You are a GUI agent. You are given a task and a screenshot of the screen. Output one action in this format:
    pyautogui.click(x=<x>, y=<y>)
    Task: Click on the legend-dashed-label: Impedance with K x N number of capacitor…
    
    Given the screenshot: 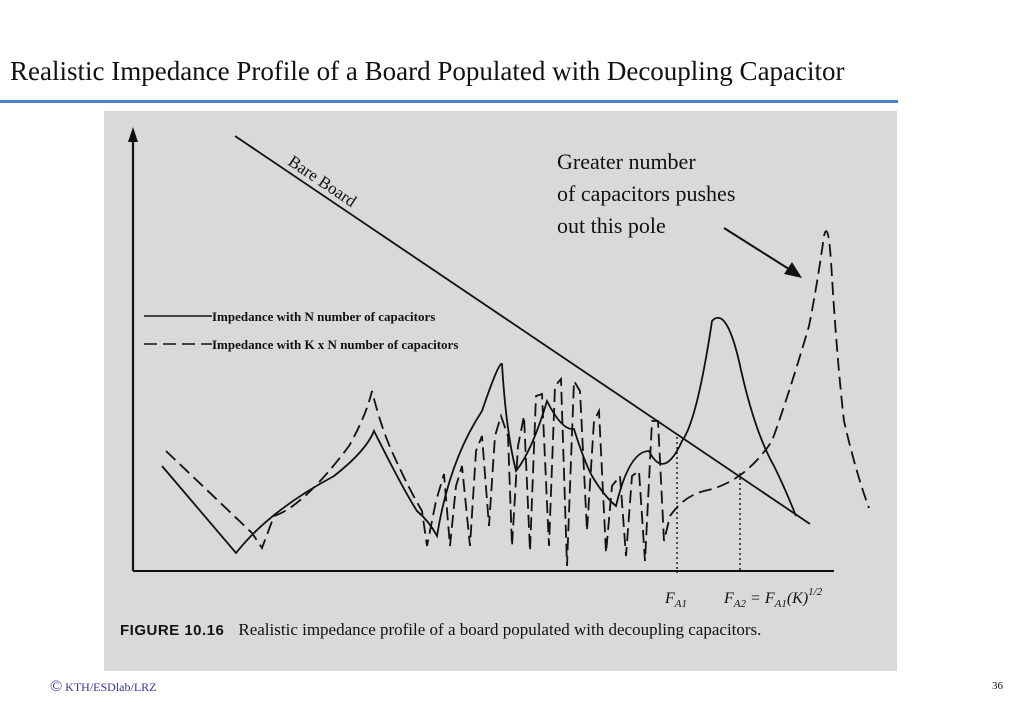 What is the action you would take?
    pyautogui.click(x=335, y=344)
    